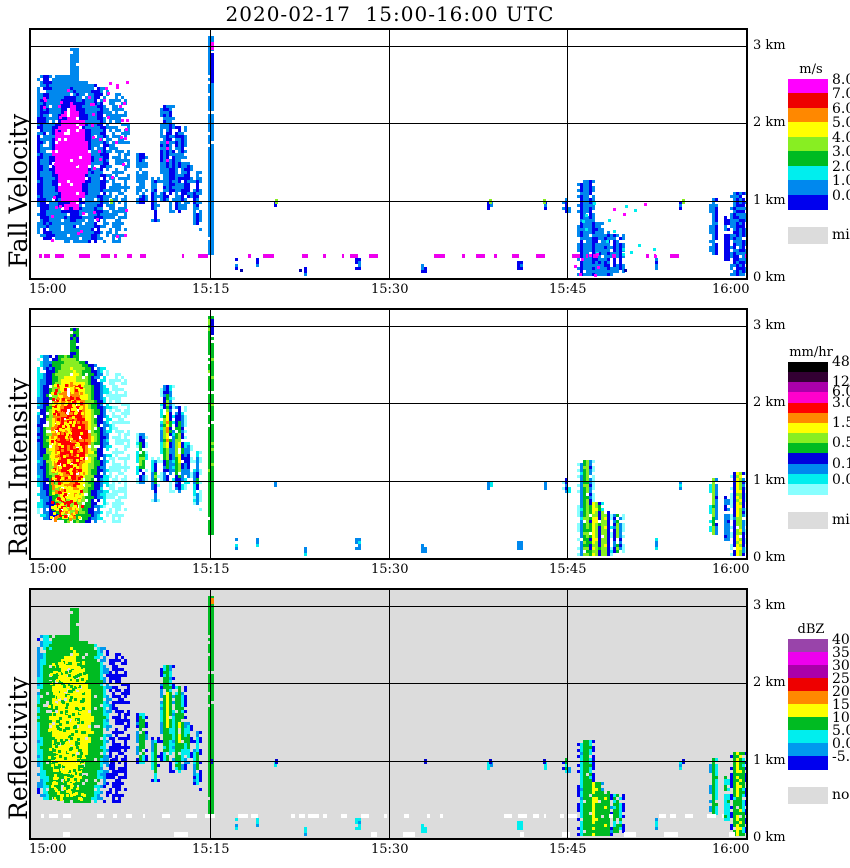 This screenshot has width=850, height=868. Describe the element at coordinates (841, 757) in the screenshot. I see `colorbar-tick-label: -5.0` at that location.